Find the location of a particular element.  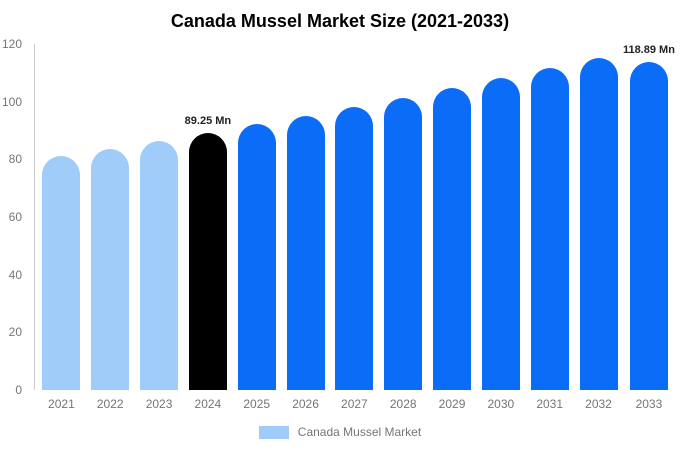

bar-2023 is located at coordinates (159, 265).